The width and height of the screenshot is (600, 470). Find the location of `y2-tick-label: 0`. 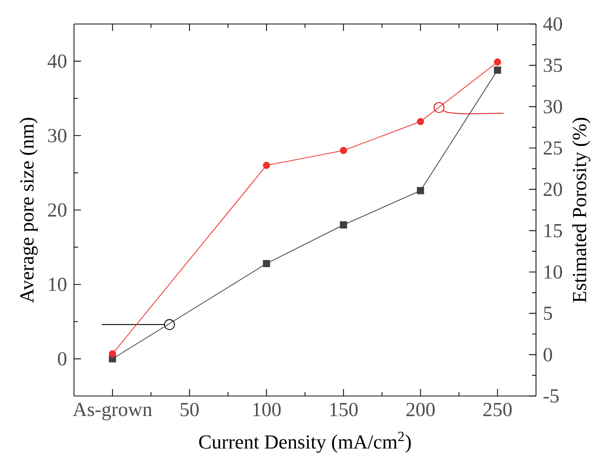

y2-tick-label: 0 is located at coordinates (548, 355).